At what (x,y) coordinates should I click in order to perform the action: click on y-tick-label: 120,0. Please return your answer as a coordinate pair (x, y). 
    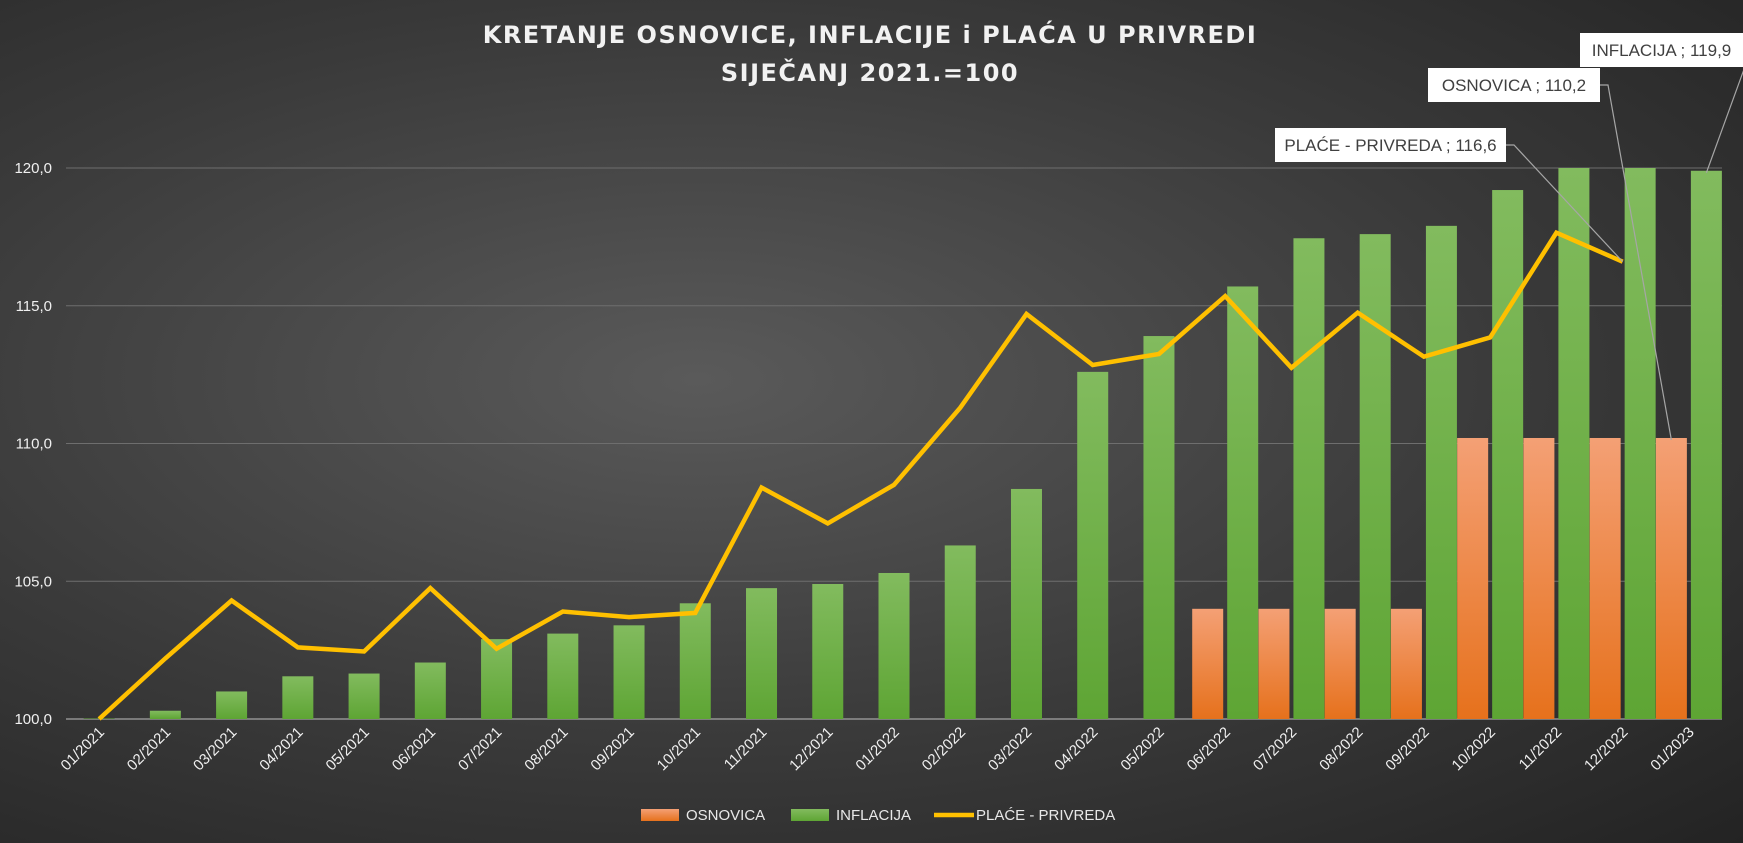
    Looking at the image, I should click on (33, 168).